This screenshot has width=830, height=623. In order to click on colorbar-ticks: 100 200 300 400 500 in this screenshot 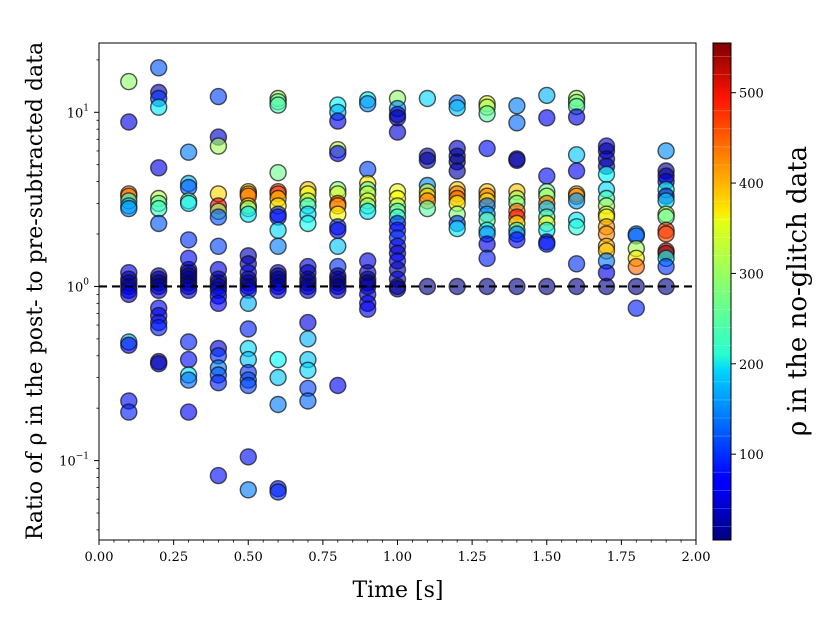, I will do `click(738, 291)`.